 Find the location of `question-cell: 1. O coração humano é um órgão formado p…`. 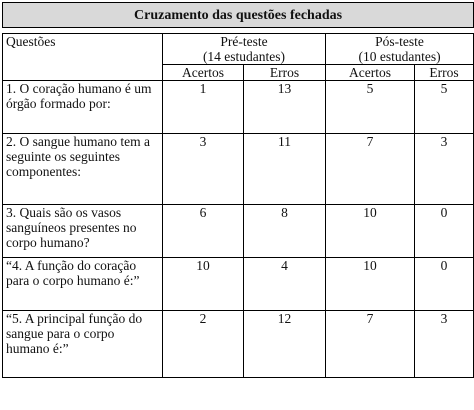

question-cell: 1. O coração humano é um órgão formado p… is located at coordinates (82, 107).